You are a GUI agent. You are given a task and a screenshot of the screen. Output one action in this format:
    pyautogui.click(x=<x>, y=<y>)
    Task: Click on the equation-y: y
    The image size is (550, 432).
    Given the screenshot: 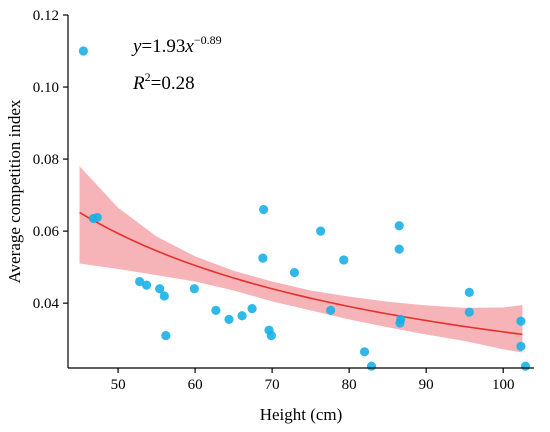 What is the action you would take?
    pyautogui.click(x=136, y=46)
    